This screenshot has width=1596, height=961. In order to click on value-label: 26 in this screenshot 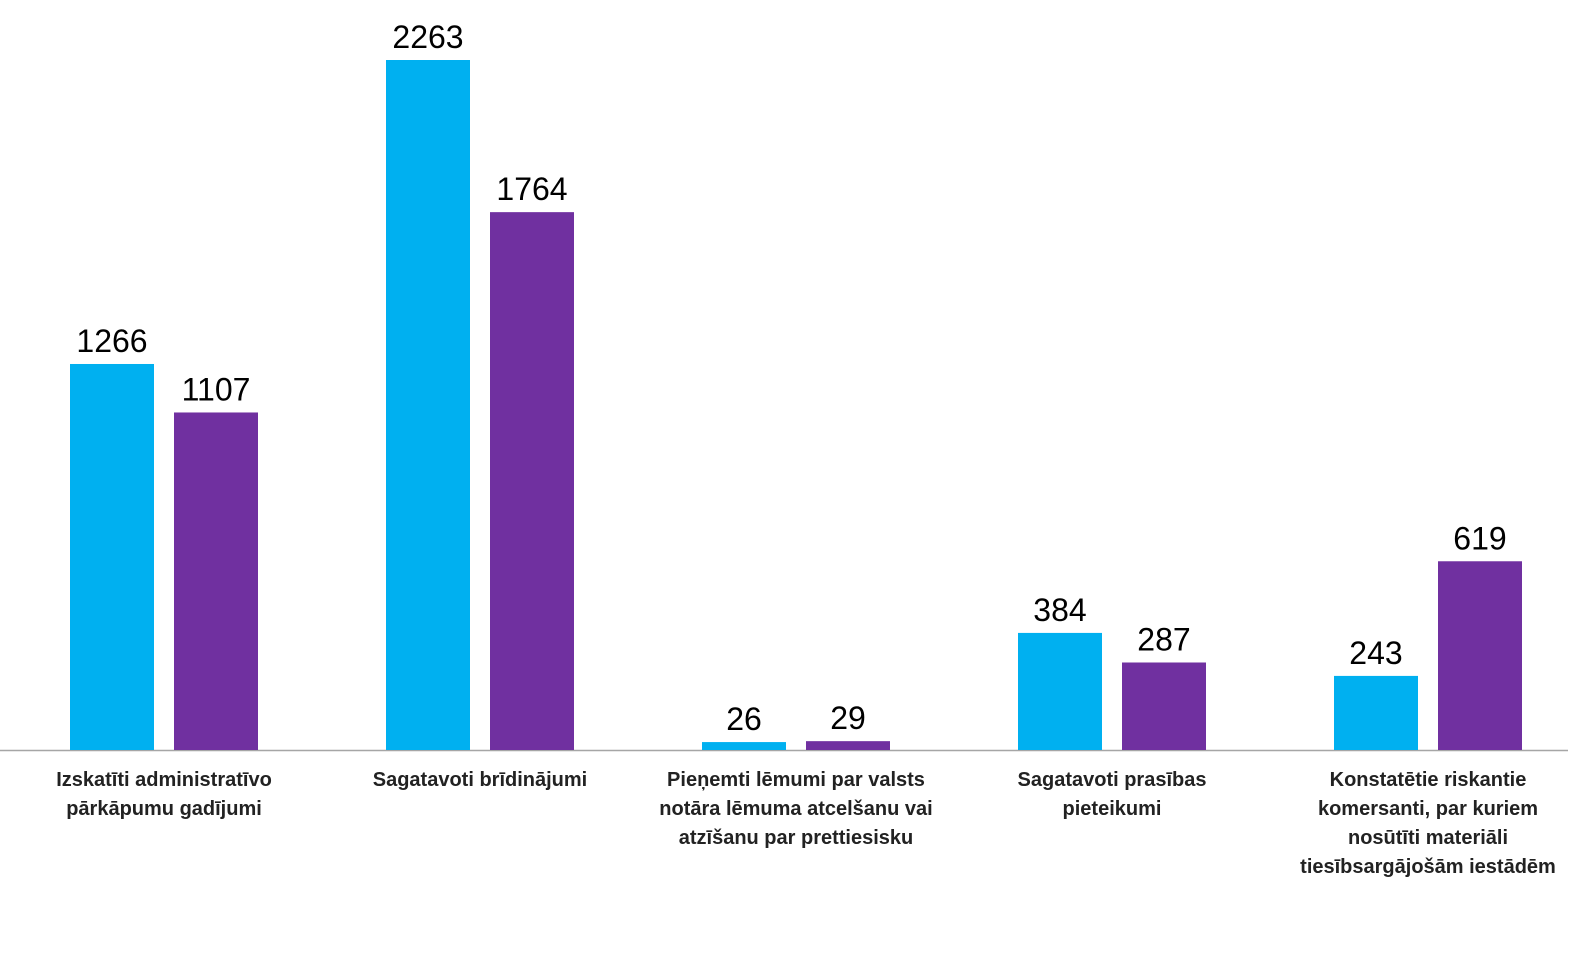, I will do `click(744, 719)`.